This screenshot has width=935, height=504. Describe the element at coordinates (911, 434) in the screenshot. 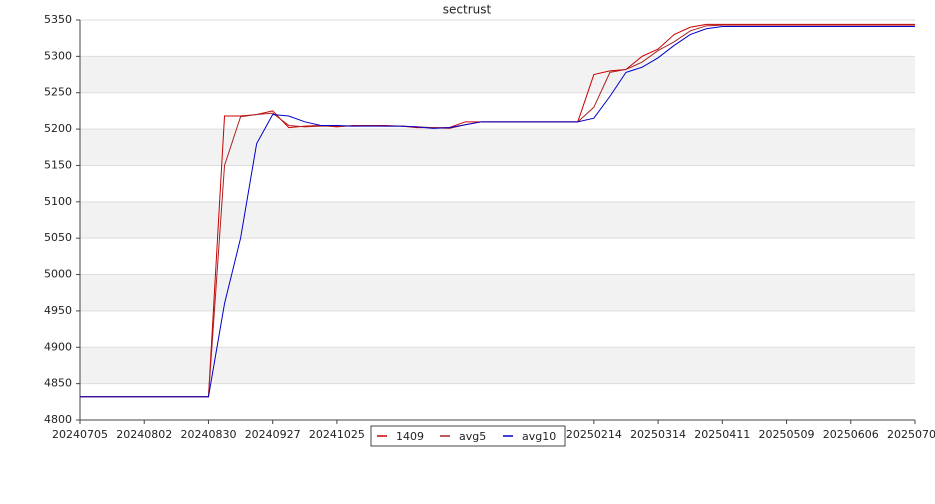

I see `x-tick-label: 20250704` at that location.